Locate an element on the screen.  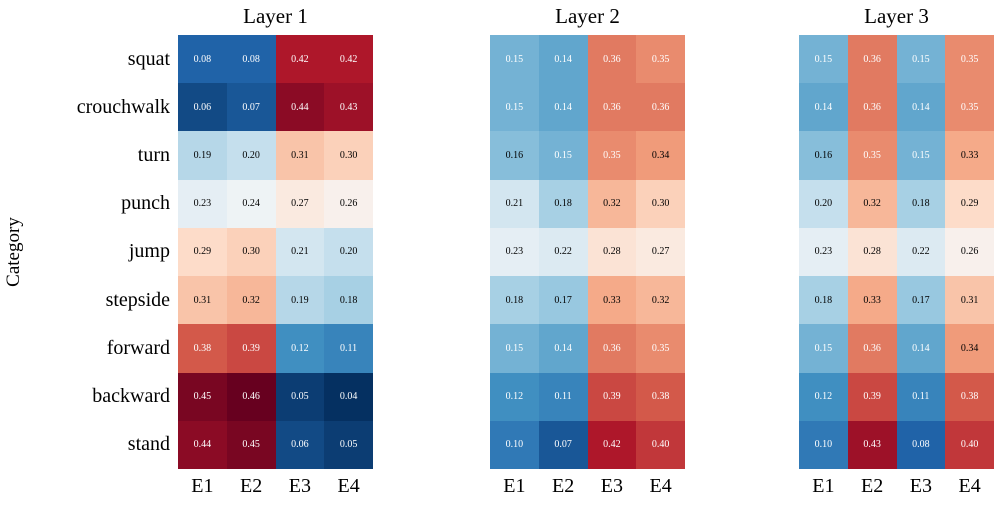
y-tick-label: crouchwalk is located at coordinates (123, 106).